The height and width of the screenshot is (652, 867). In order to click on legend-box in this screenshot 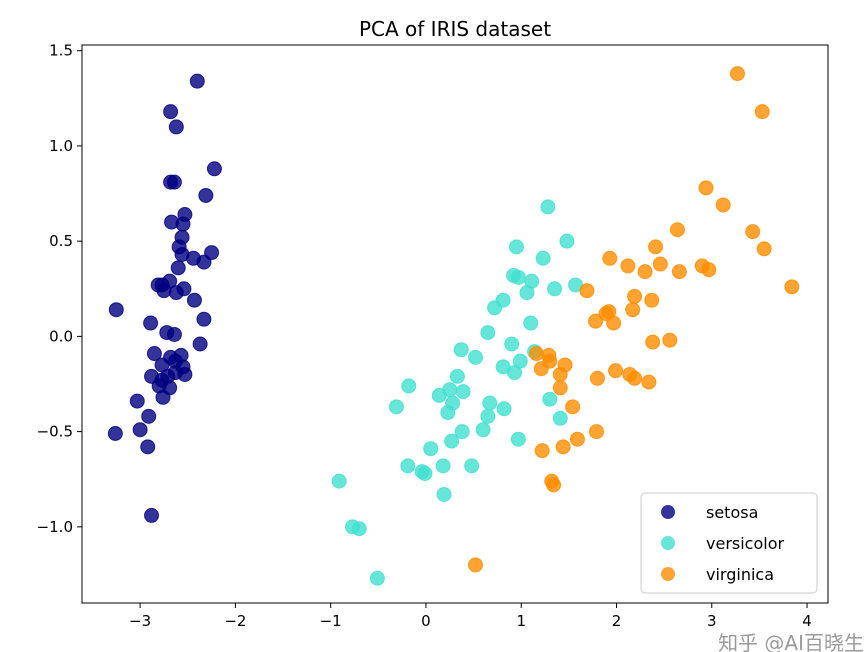, I will do `click(729, 543)`.